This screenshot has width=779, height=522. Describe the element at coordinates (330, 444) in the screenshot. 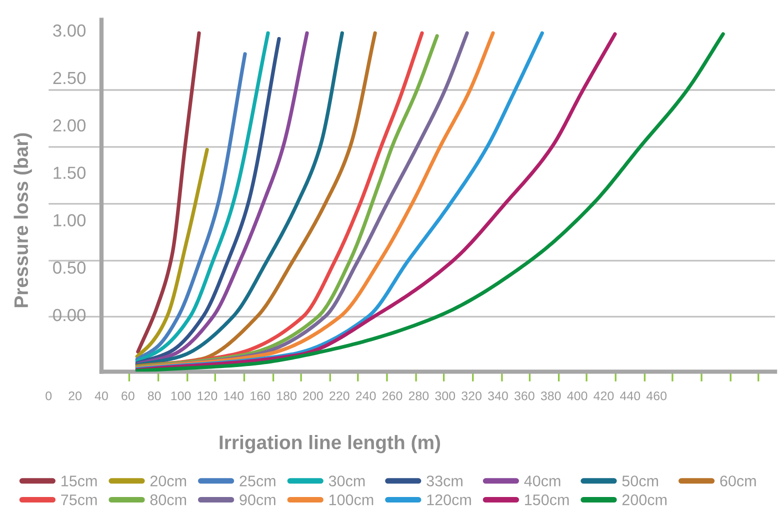

I see `x-axis-title: Irrigation line length (m)` at that location.